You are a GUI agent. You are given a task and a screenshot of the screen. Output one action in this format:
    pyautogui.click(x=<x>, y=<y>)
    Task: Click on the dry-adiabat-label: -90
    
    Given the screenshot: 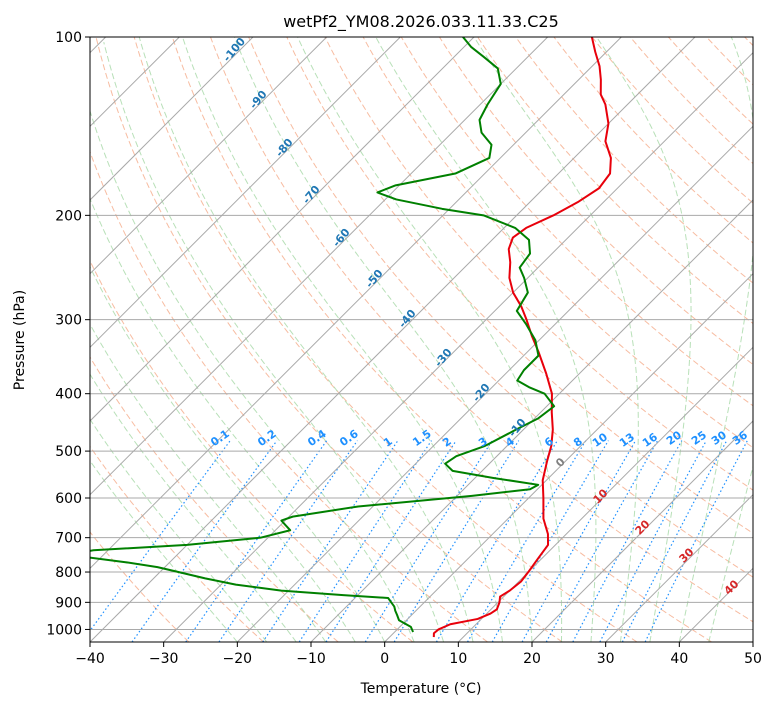 What is the action you would take?
    pyautogui.click(x=258, y=100)
    